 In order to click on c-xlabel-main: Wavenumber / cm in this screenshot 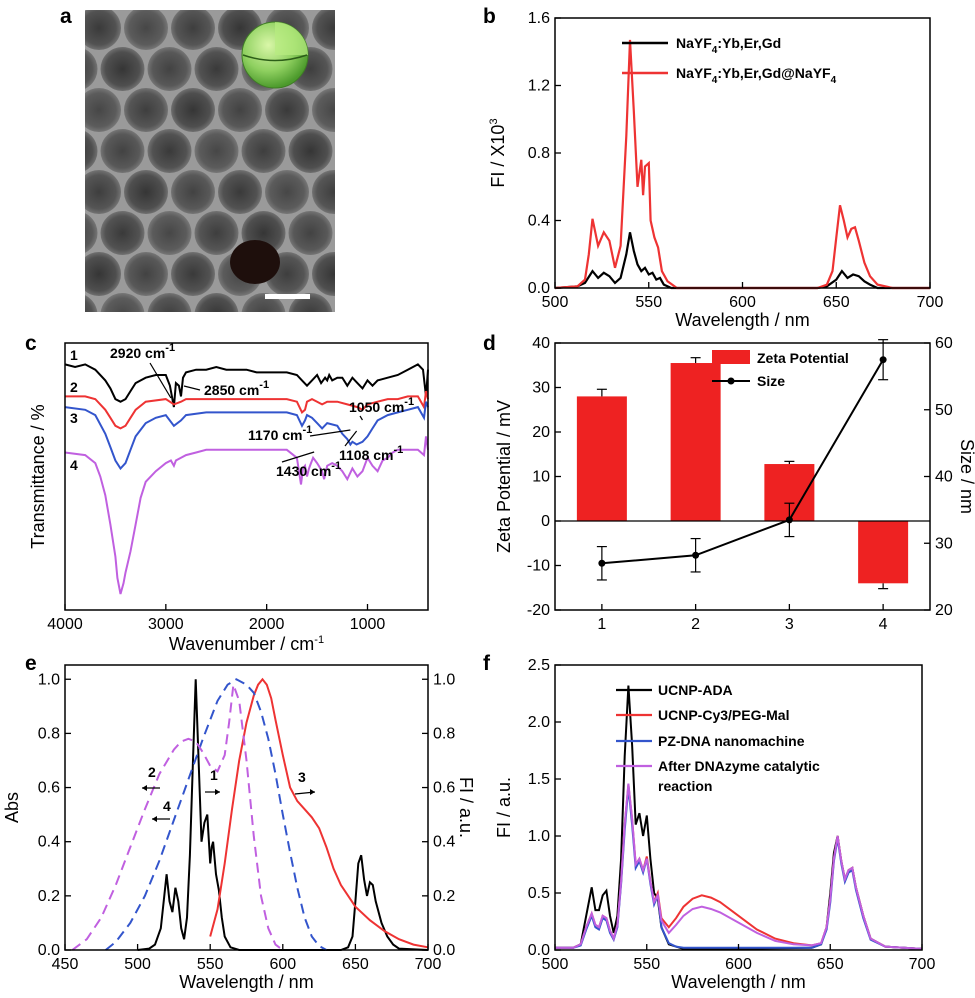, I will do `click(241, 644)`.